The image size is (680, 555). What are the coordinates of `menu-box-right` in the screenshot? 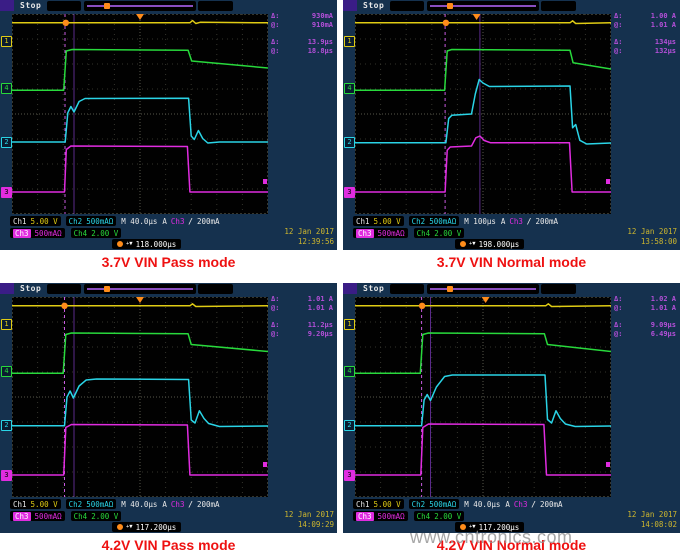 It's located at (558, 289).